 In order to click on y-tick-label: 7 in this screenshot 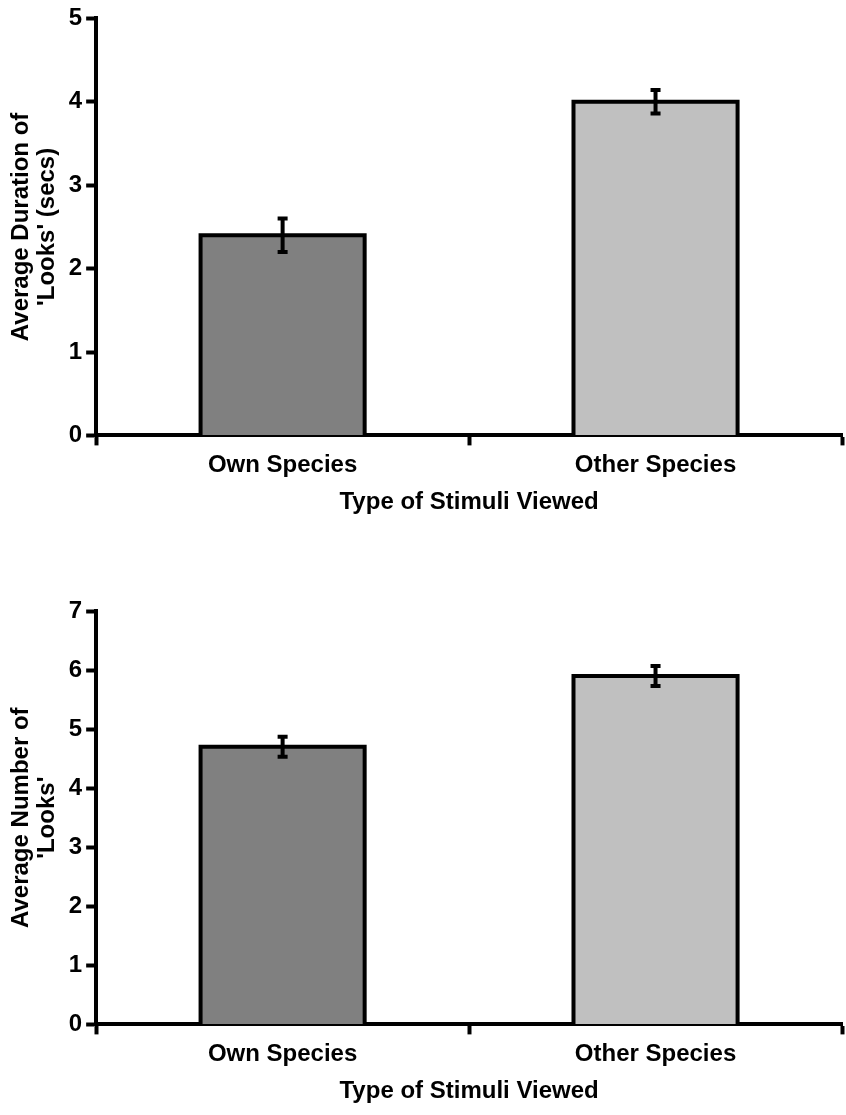, I will do `click(75, 609)`.